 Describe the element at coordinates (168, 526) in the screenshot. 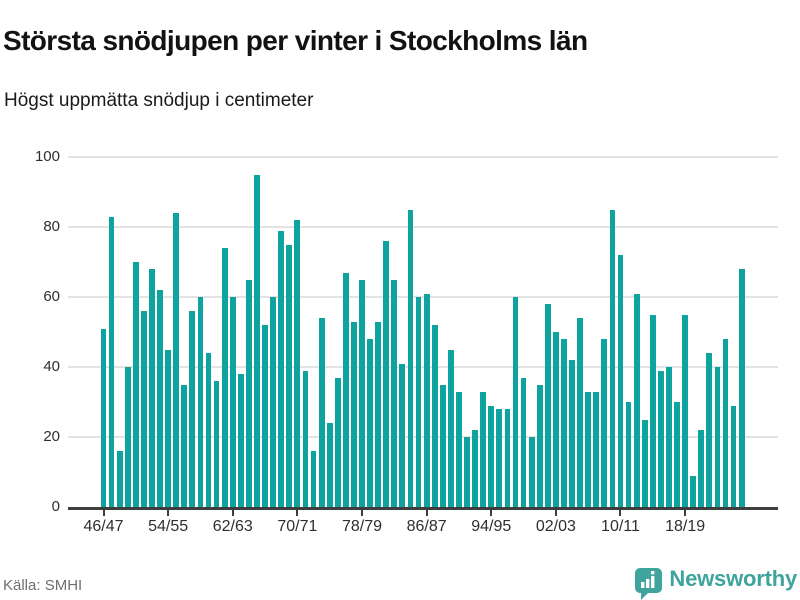

I see `x-axis-tick-label: 54/55` at that location.